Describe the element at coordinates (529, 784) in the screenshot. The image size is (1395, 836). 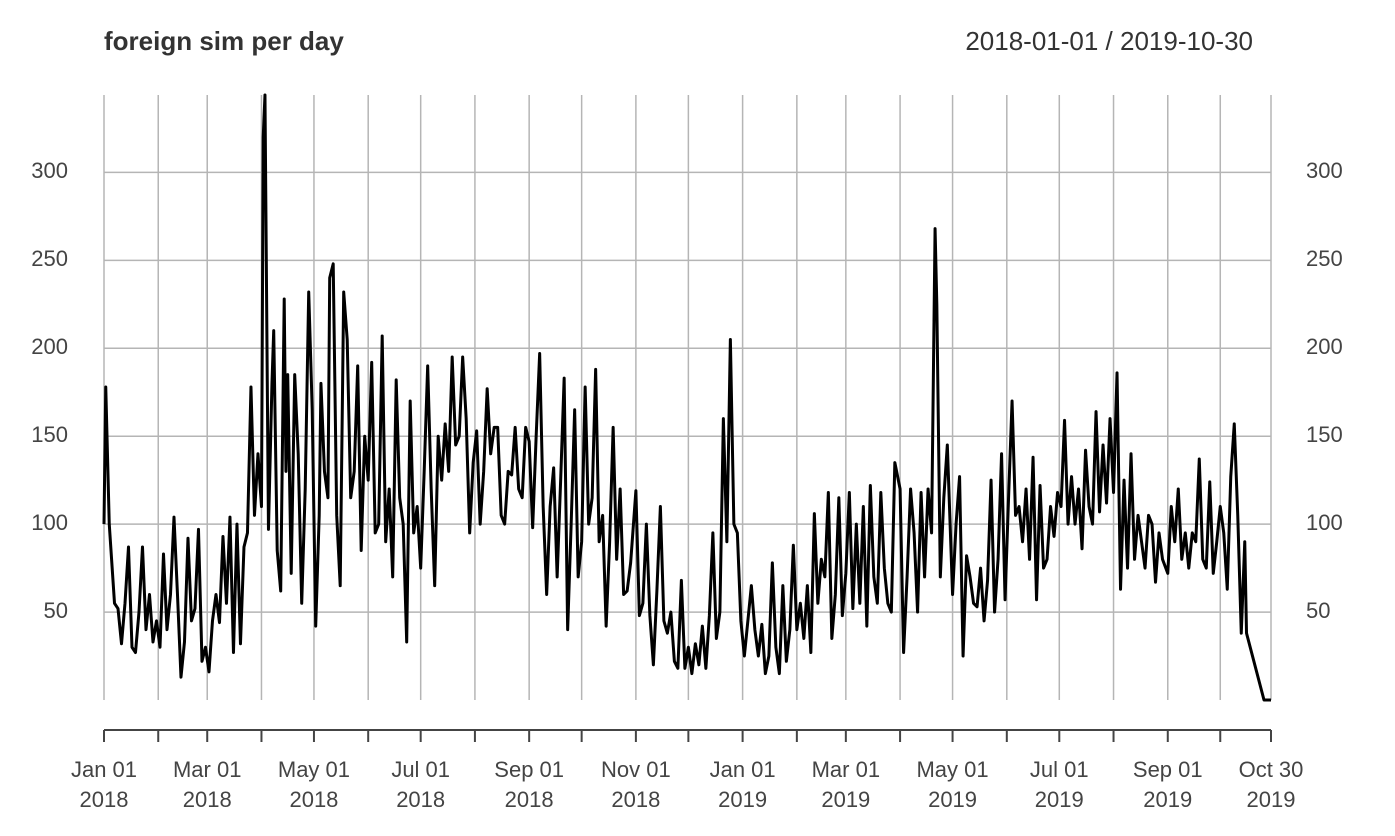
I see `x-tick-label: Sep 01 2018` at that location.